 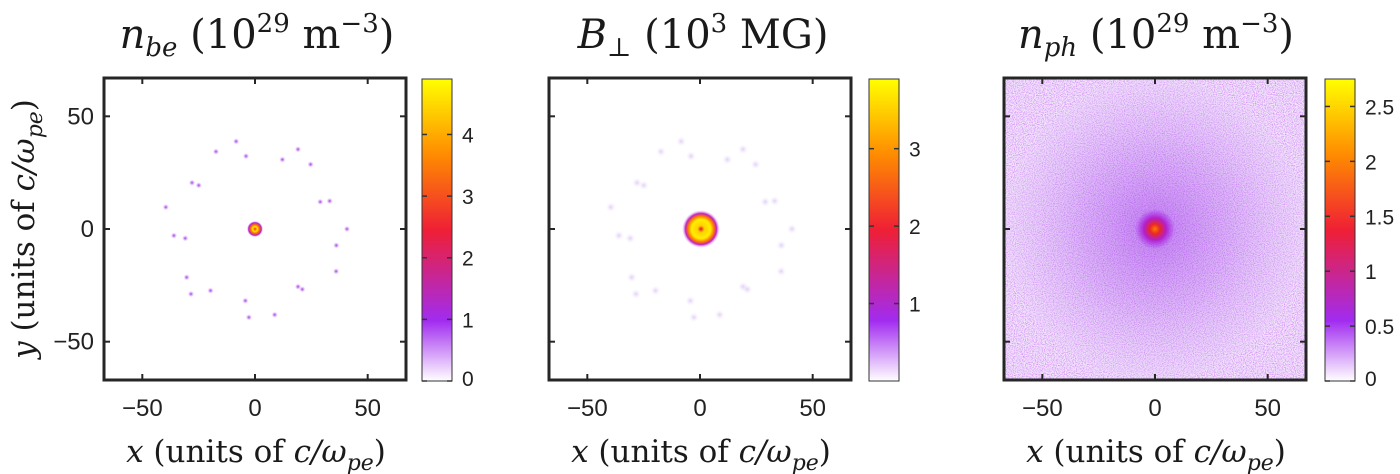 I want to click on panel3-central-peak, so click(x=1155, y=229).